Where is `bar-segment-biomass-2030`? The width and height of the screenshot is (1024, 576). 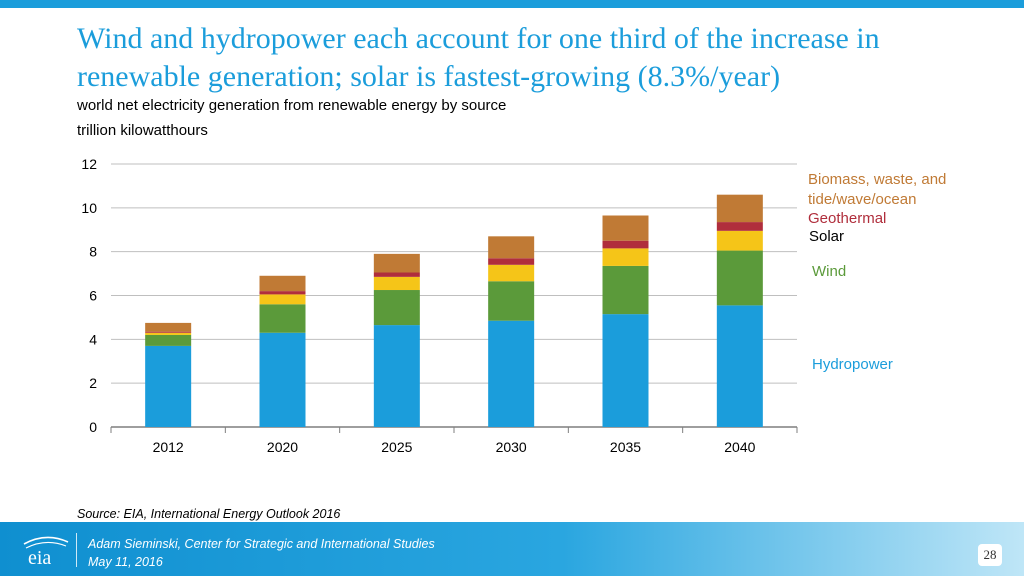 bar-segment-biomass-2030 is located at coordinates (511, 247).